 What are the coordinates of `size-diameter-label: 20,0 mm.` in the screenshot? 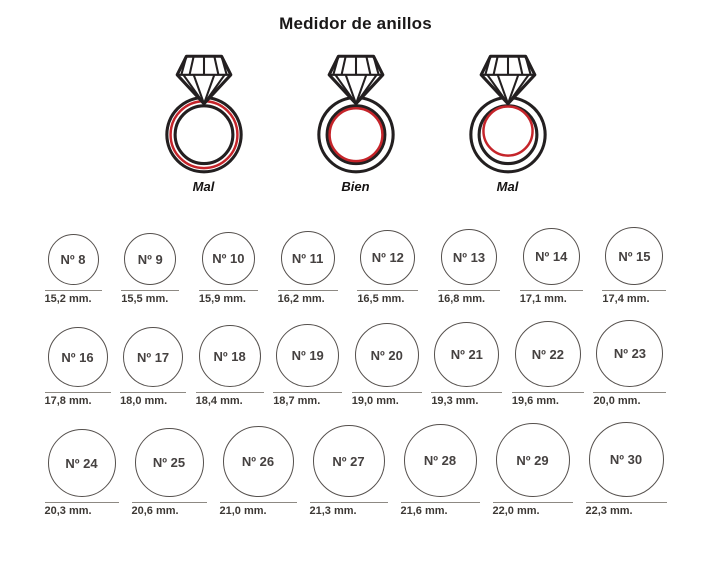 It's located at (617, 401).